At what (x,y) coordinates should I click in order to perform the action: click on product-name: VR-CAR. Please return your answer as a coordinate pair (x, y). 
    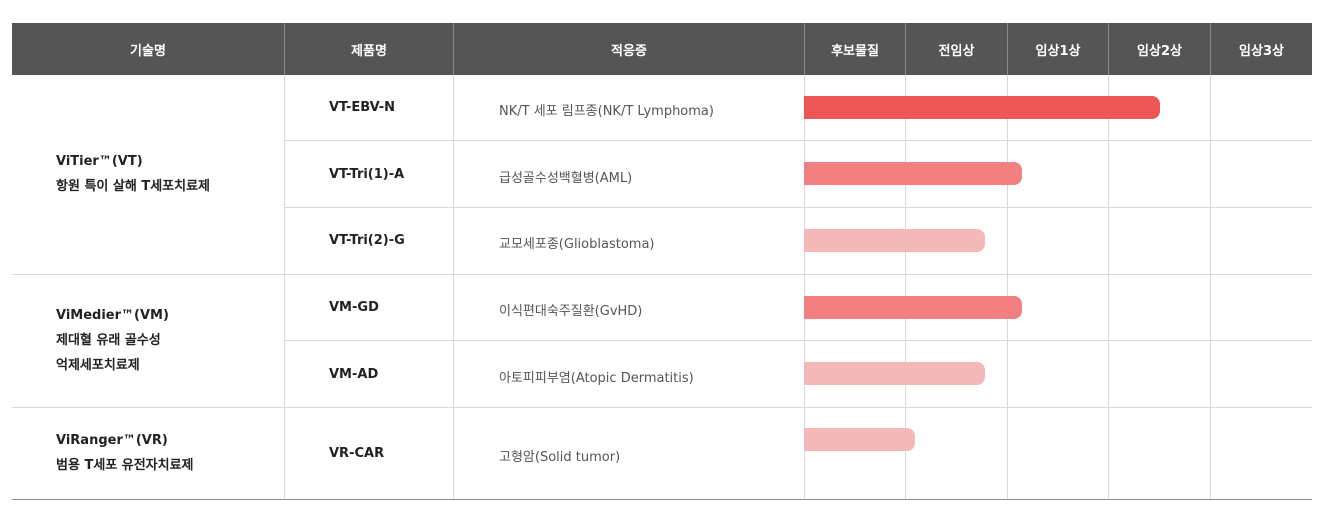
    Looking at the image, I should click on (357, 453).